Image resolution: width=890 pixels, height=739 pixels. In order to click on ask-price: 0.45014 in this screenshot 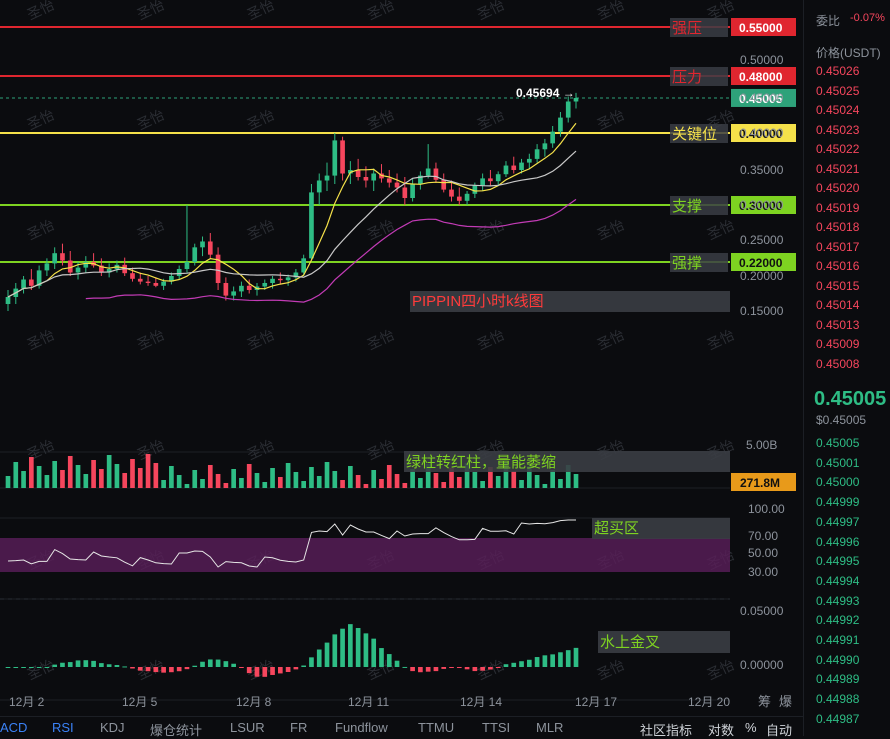, I will do `click(838, 305)`.